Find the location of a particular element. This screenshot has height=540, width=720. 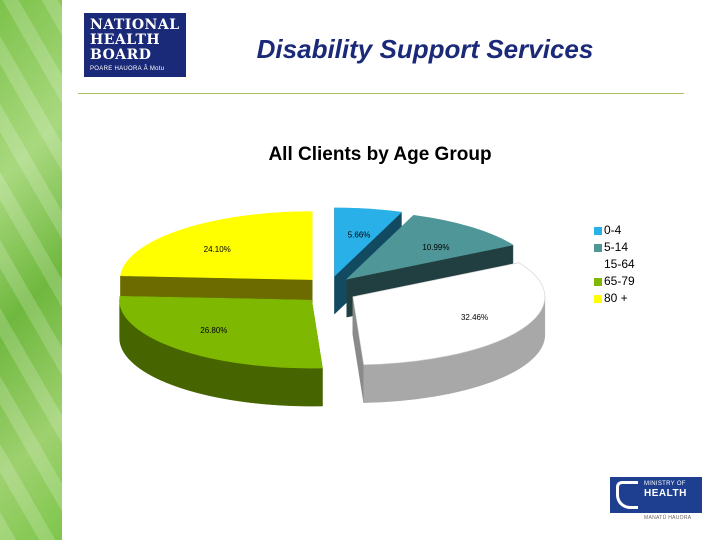

logo-line-3: BOARD is located at coordinates (121, 55).